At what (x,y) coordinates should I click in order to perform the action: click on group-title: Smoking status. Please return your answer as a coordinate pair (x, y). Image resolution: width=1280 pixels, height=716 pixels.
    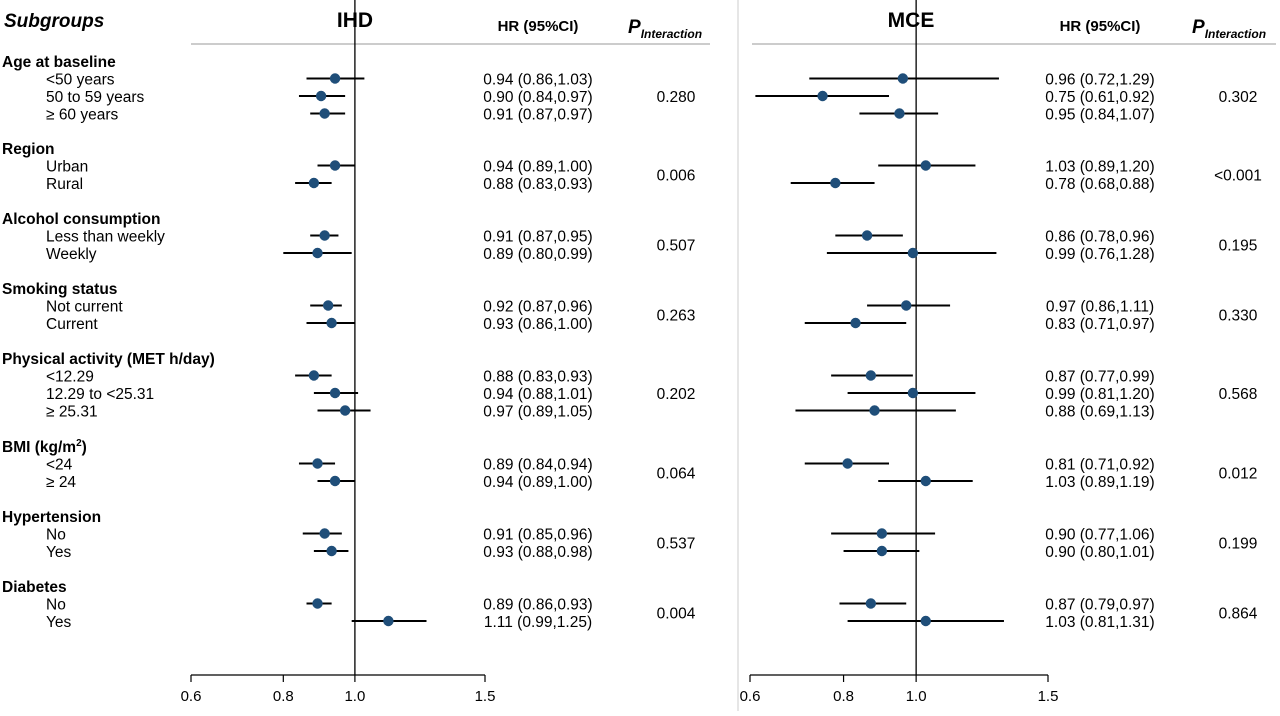
    Looking at the image, I should click on (59, 289).